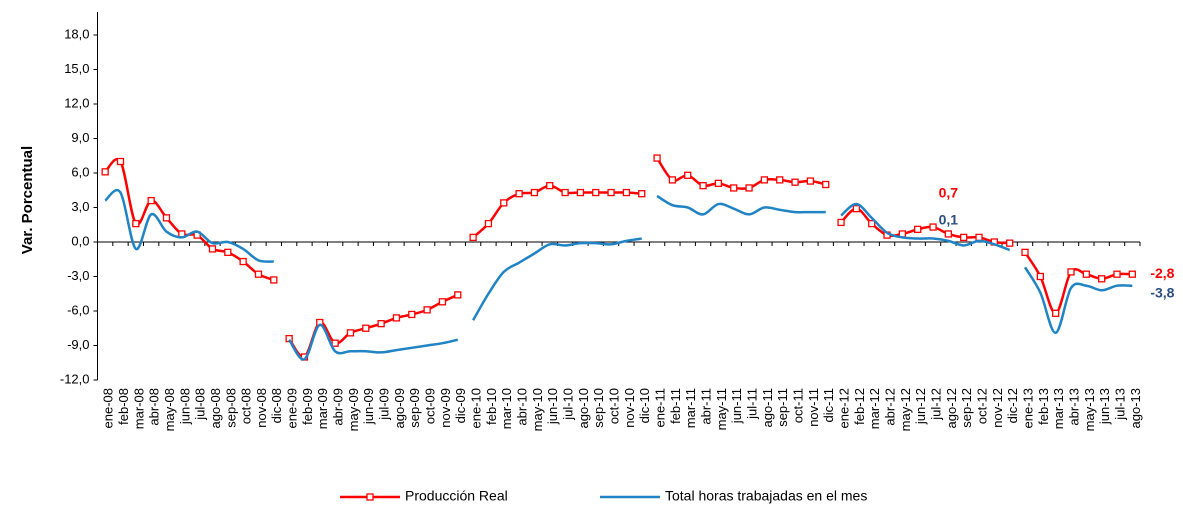  Describe the element at coordinates (966, 408) in the screenshot. I see `x-tick-label: sep-12` at that location.